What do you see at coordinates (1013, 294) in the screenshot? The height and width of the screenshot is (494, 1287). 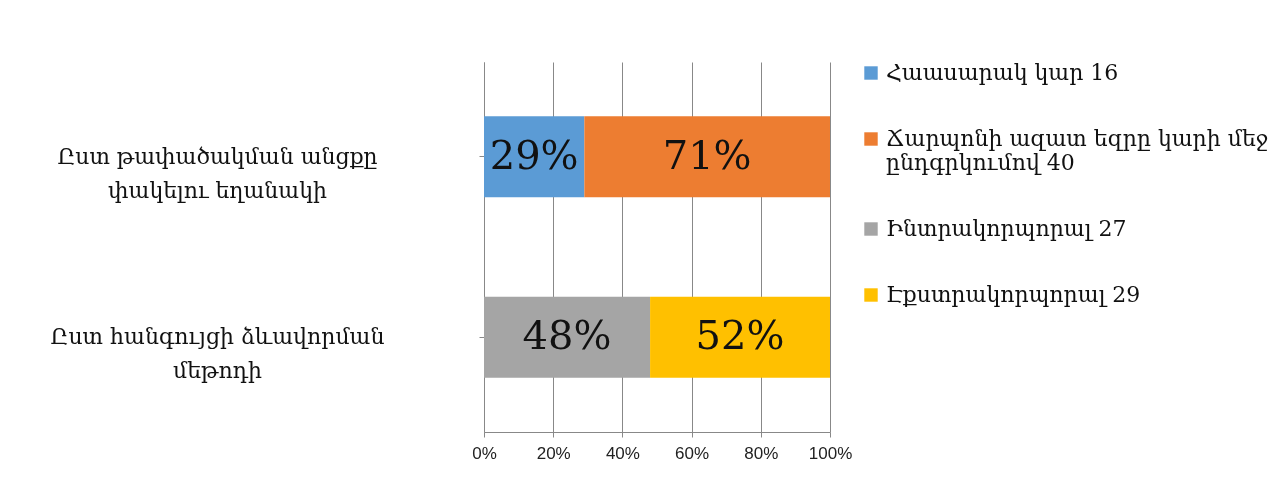 I see `legend-label: Էքստրակորպորալ 29` at bounding box center [1013, 294].